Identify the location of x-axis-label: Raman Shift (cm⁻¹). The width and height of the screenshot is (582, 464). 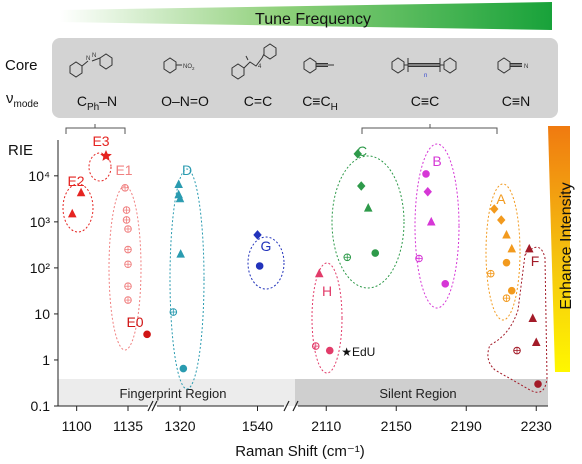
(300, 451).